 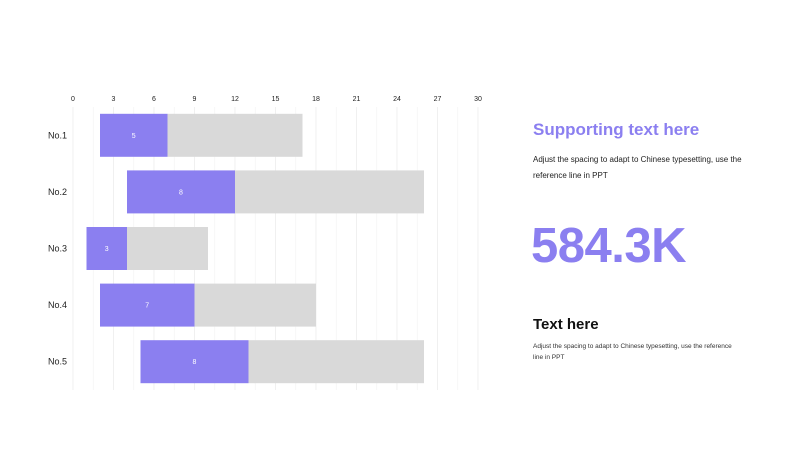 I want to click on x-tick-label: 27, so click(x=438, y=99).